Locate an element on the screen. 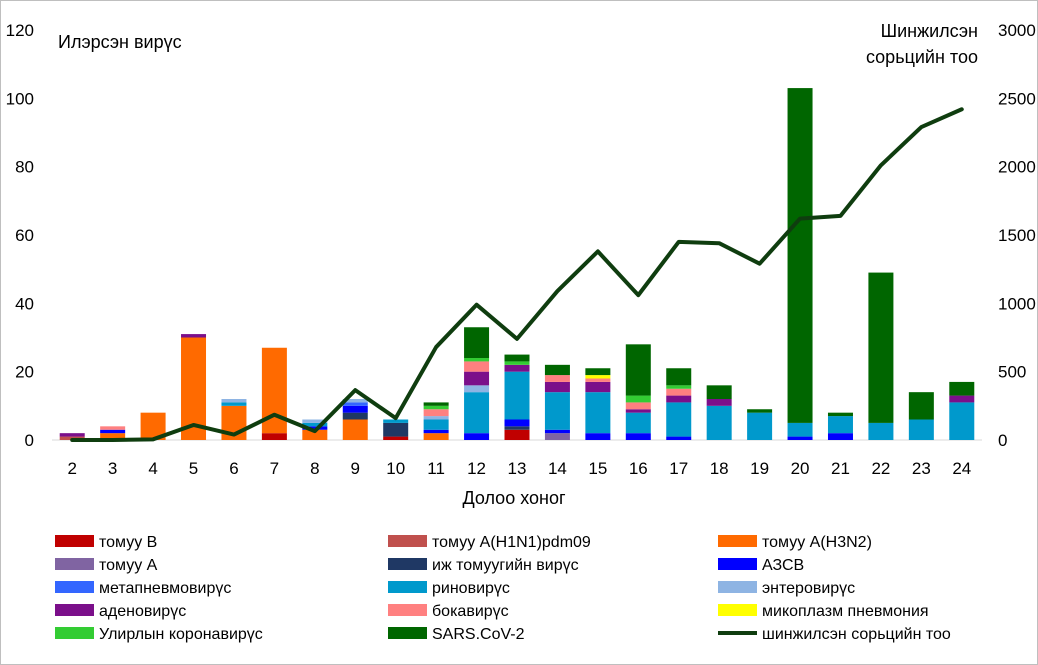  y2-tick-label: 2500 is located at coordinates (1017, 98).